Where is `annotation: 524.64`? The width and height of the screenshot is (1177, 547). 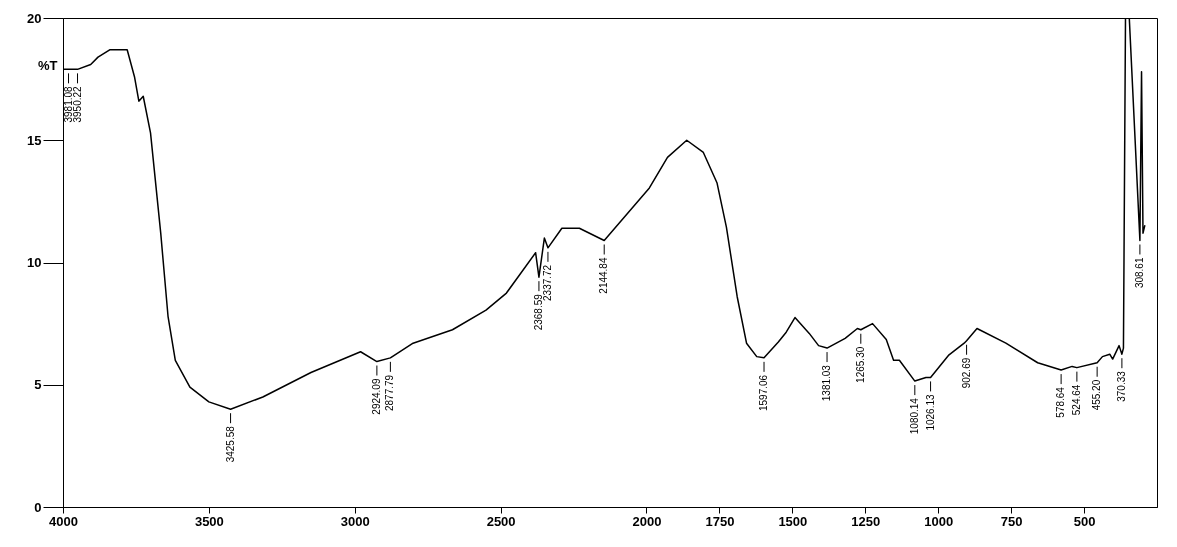 annotation: 524.64 is located at coordinates (1076, 400).